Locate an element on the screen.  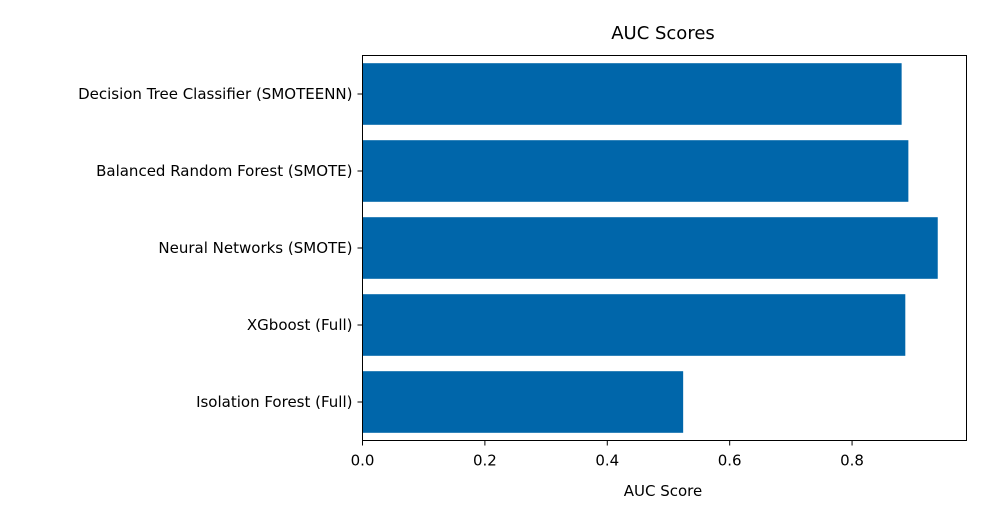
y-tick-label: XGboost (Full) is located at coordinates (300, 325).